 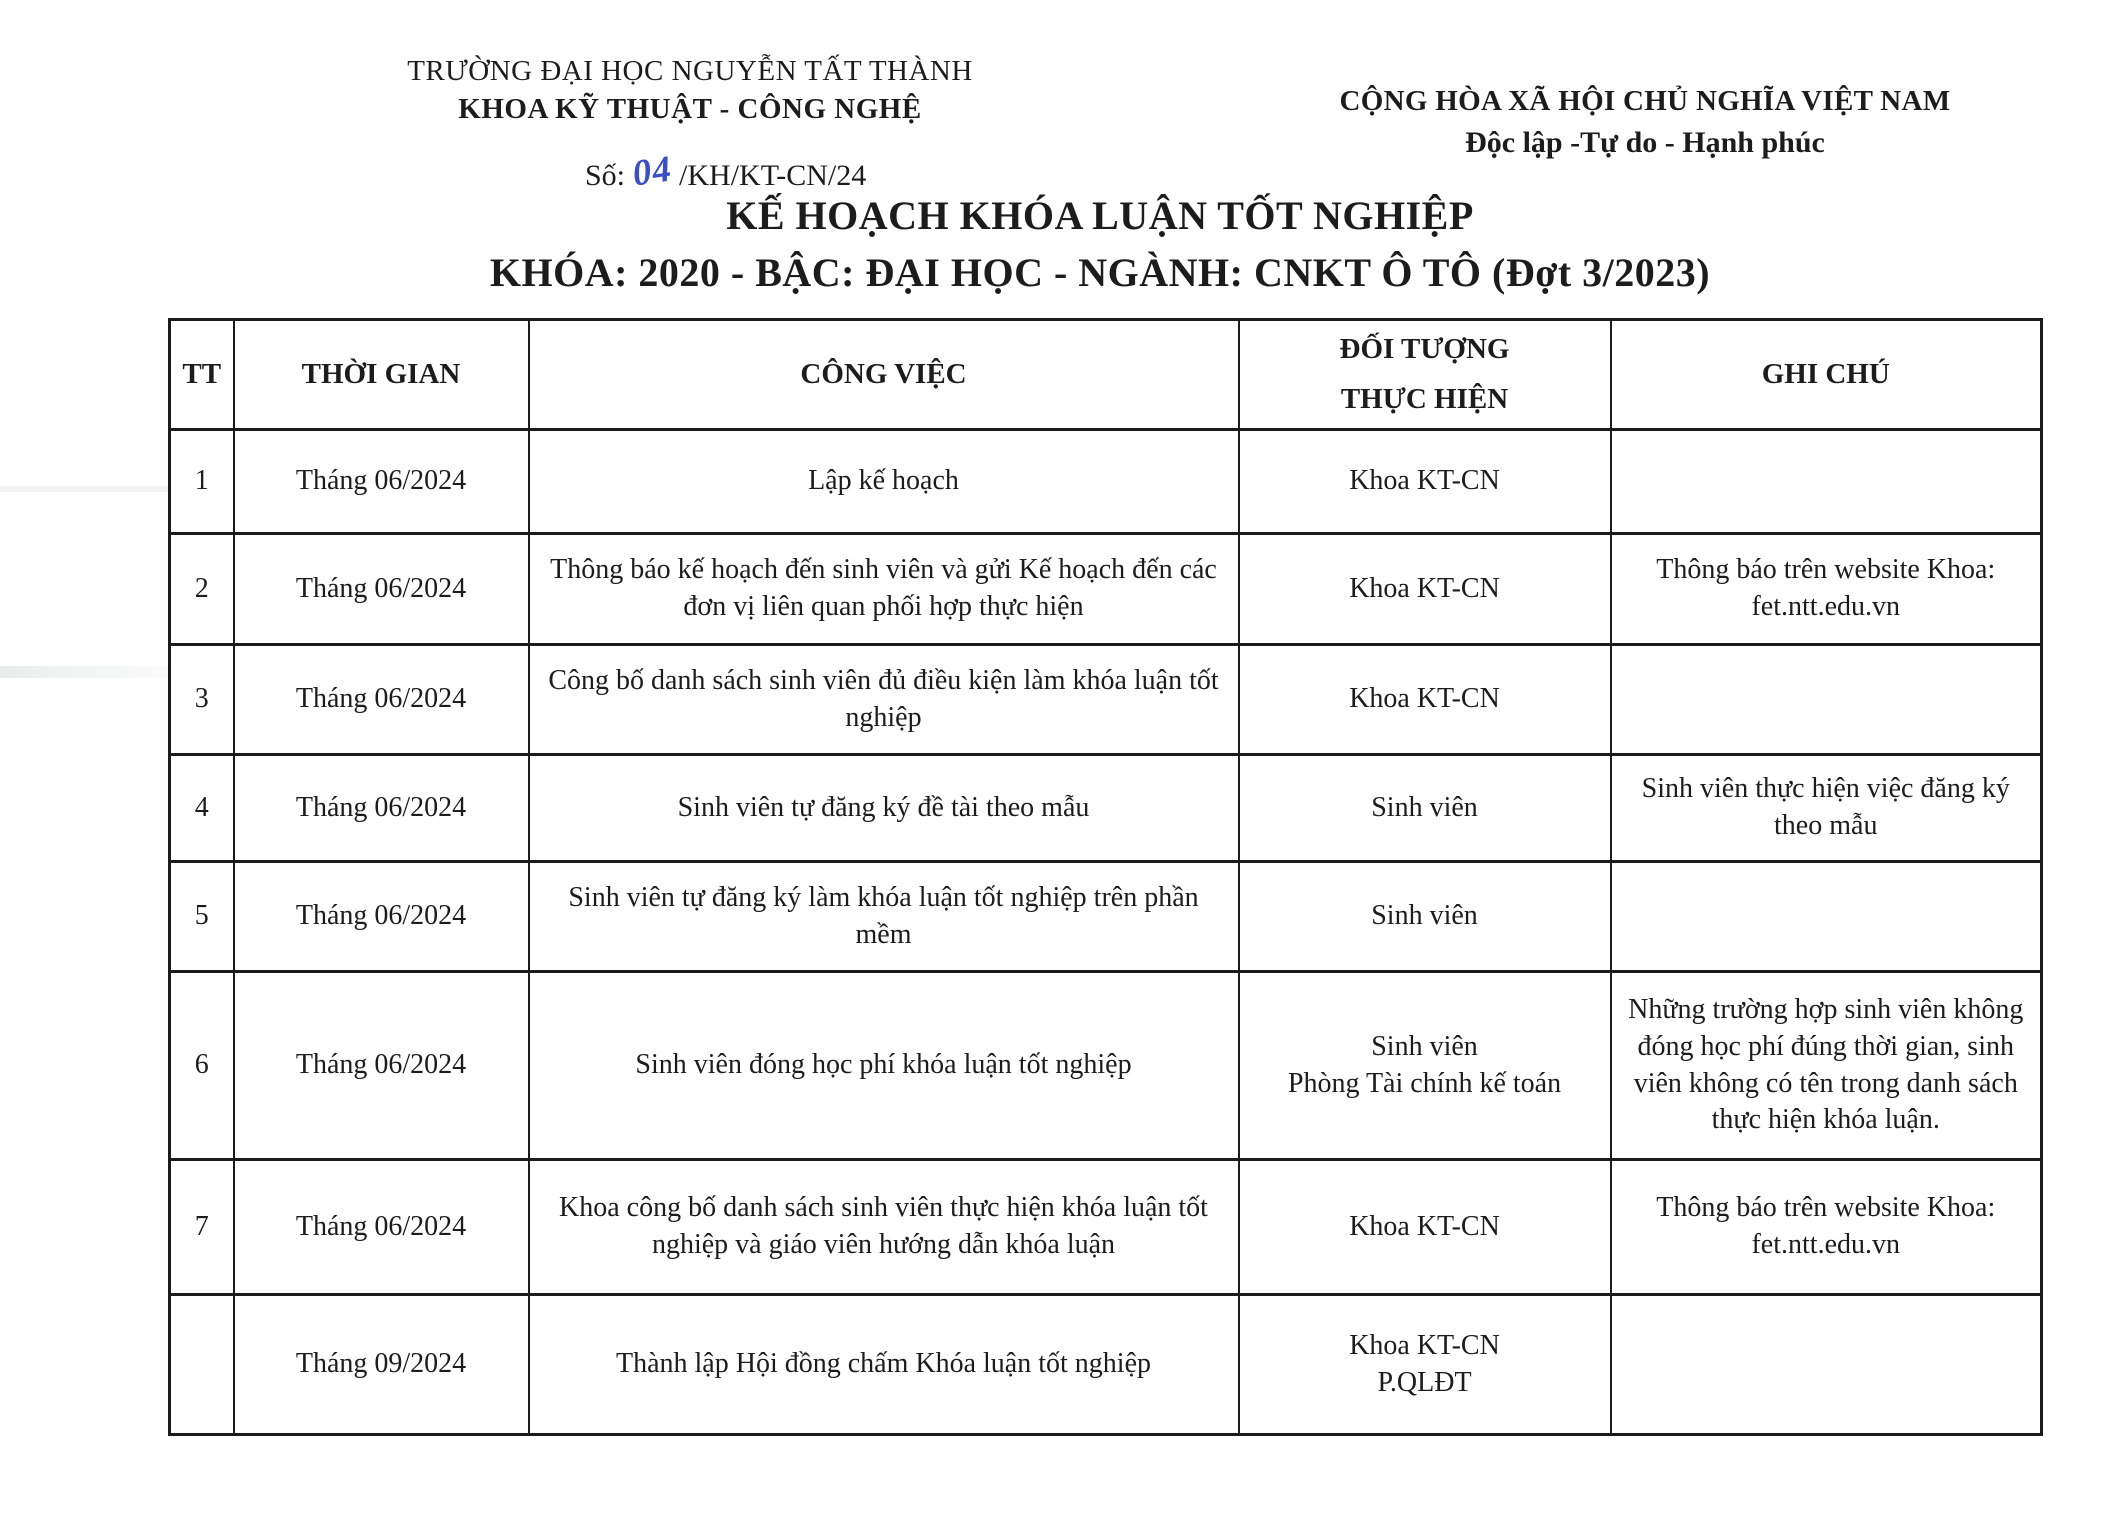 What do you see at coordinates (201, 374) in the screenshot?
I see `header-tt: TT` at bounding box center [201, 374].